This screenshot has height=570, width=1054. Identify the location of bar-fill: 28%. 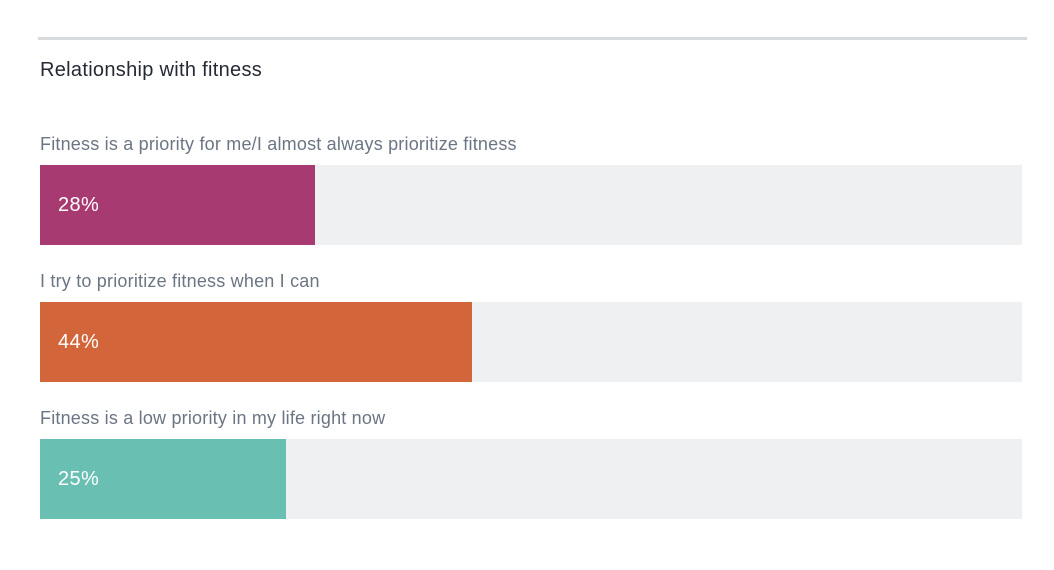
(177, 205).